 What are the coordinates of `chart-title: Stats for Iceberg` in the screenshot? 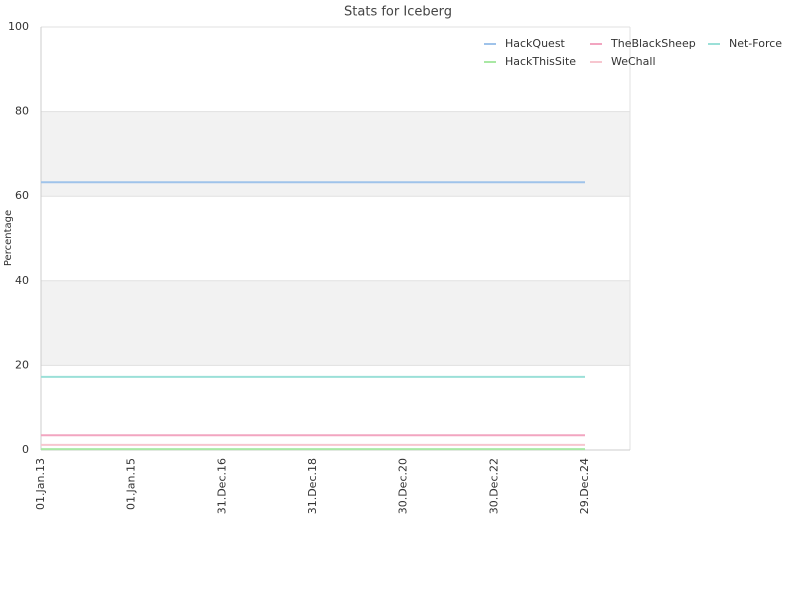 It's located at (398, 12).